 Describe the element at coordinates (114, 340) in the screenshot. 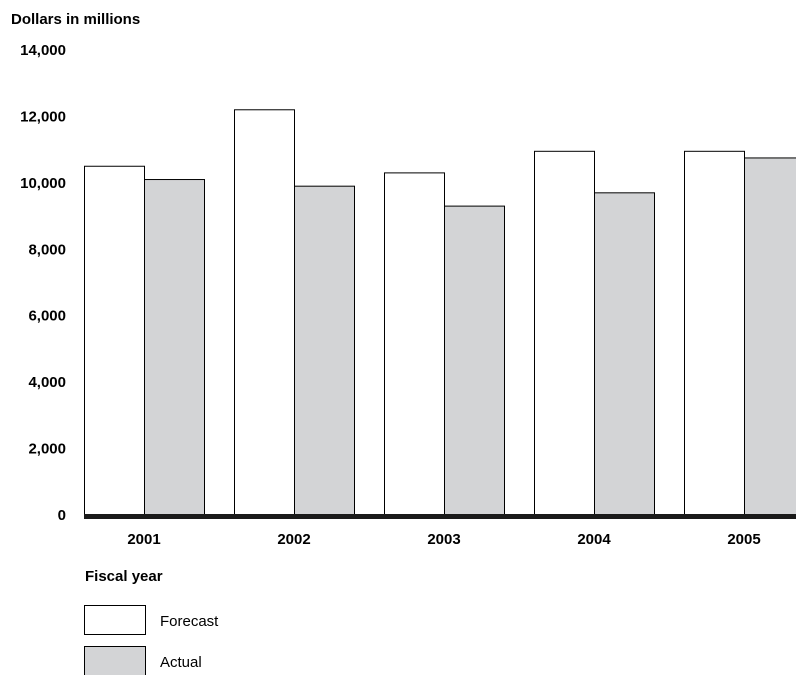

I see `bar-forecast-2001` at that location.